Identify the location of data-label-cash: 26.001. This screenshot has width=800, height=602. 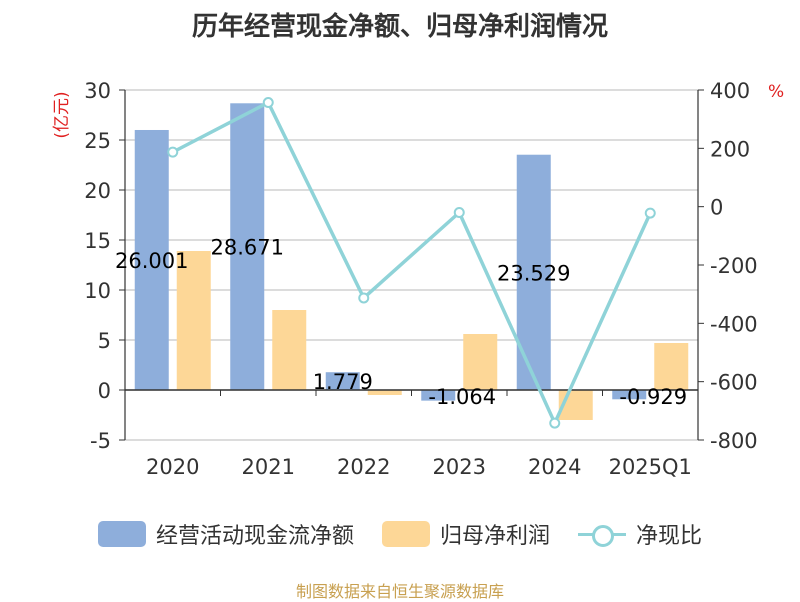
(151, 261).